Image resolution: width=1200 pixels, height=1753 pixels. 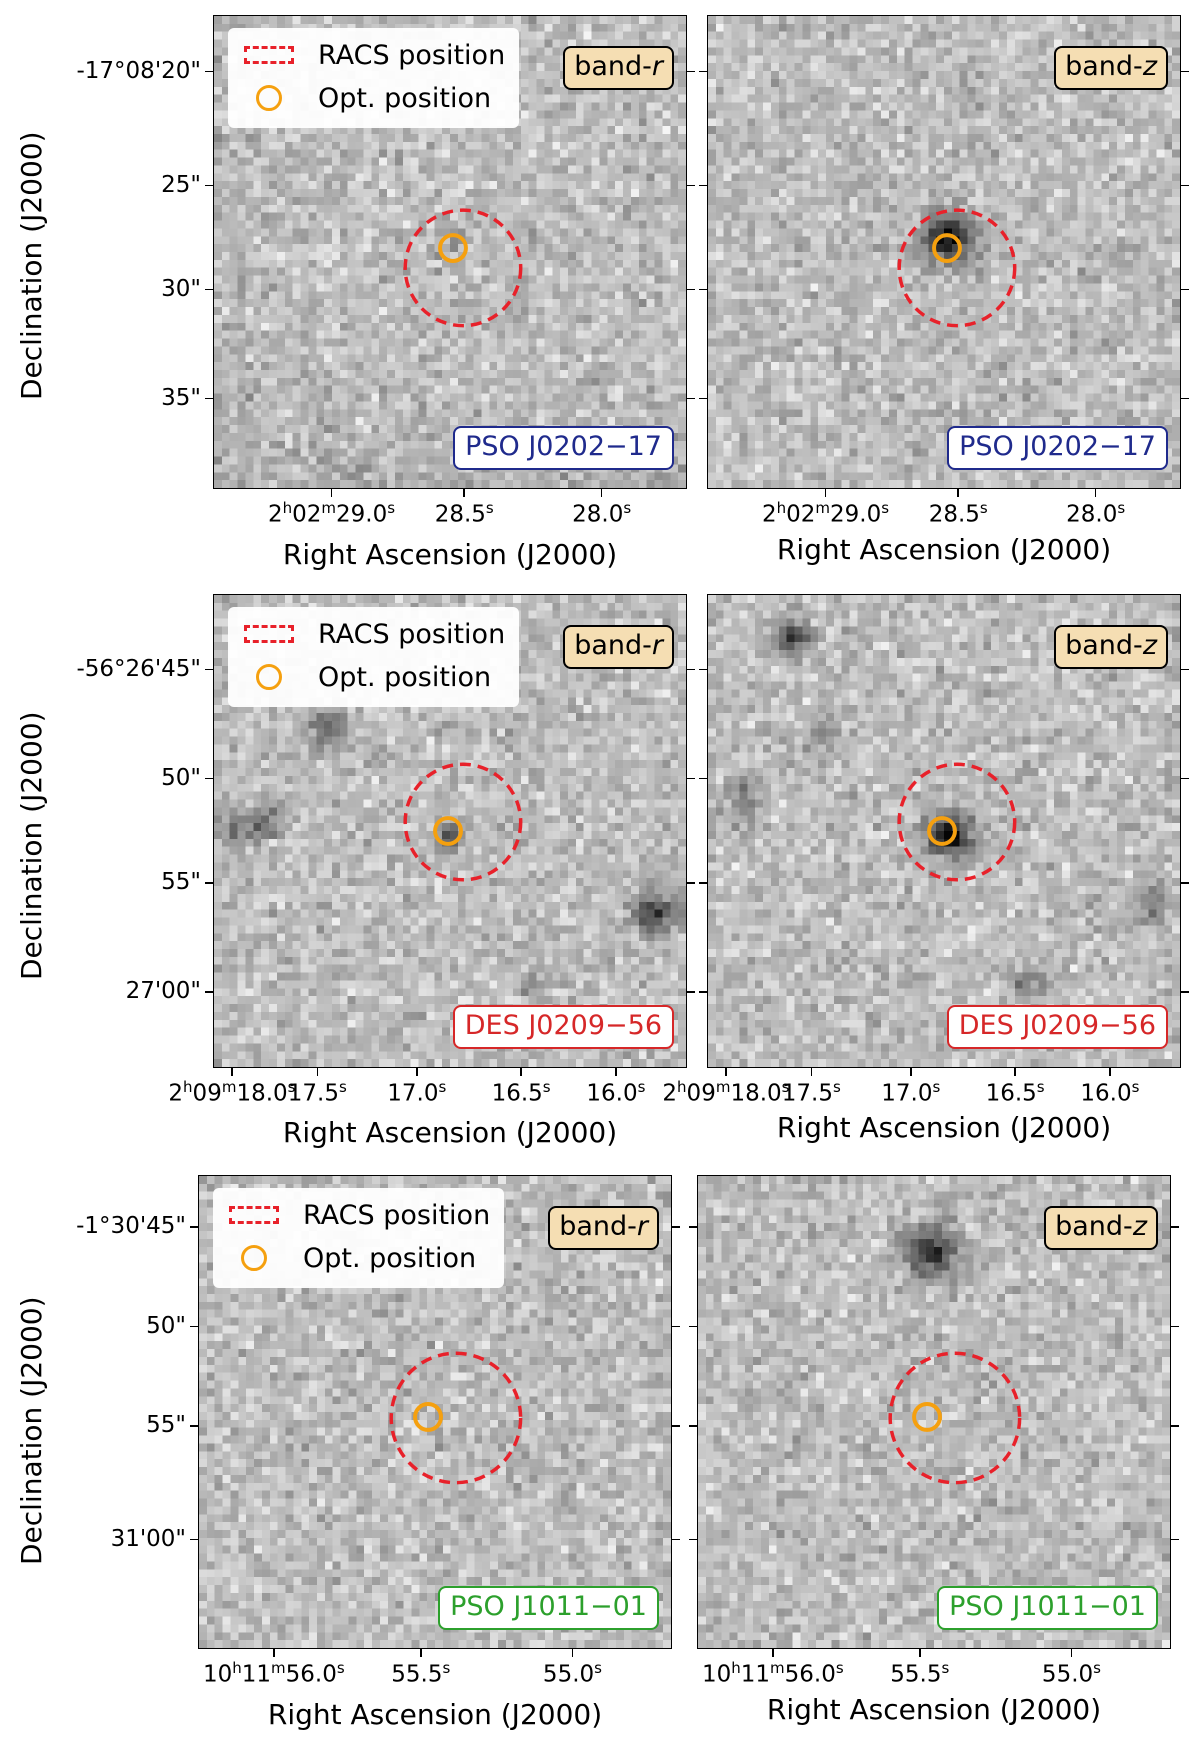 What do you see at coordinates (421, 1673) in the screenshot?
I see `x-tick-label: 55.5s` at bounding box center [421, 1673].